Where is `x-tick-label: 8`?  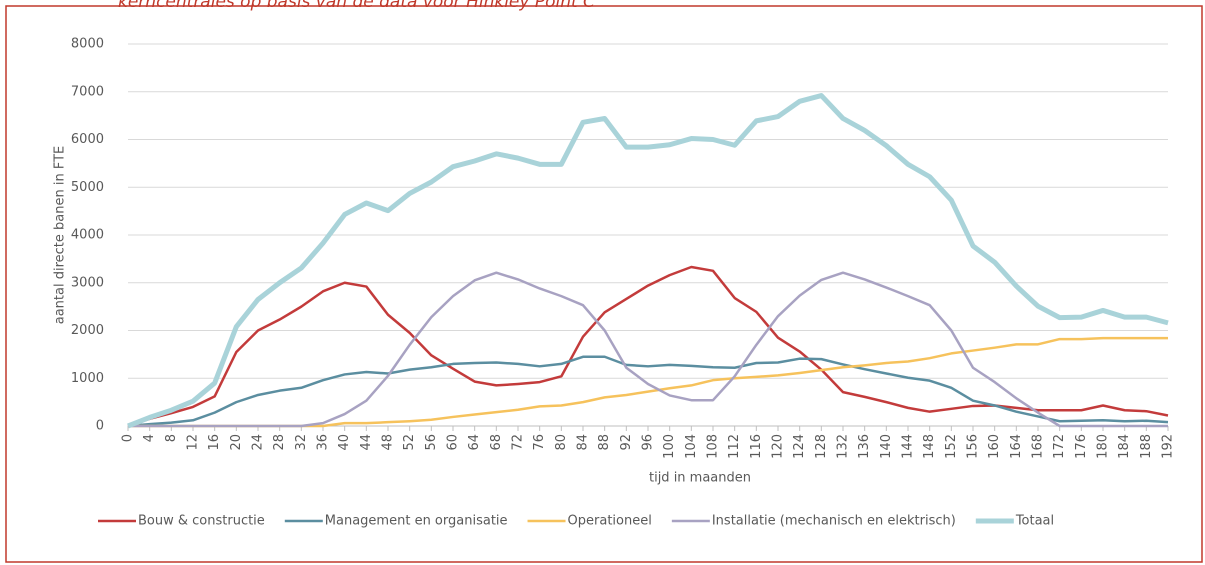 x-tick-label: 8 is located at coordinates (171, 438).